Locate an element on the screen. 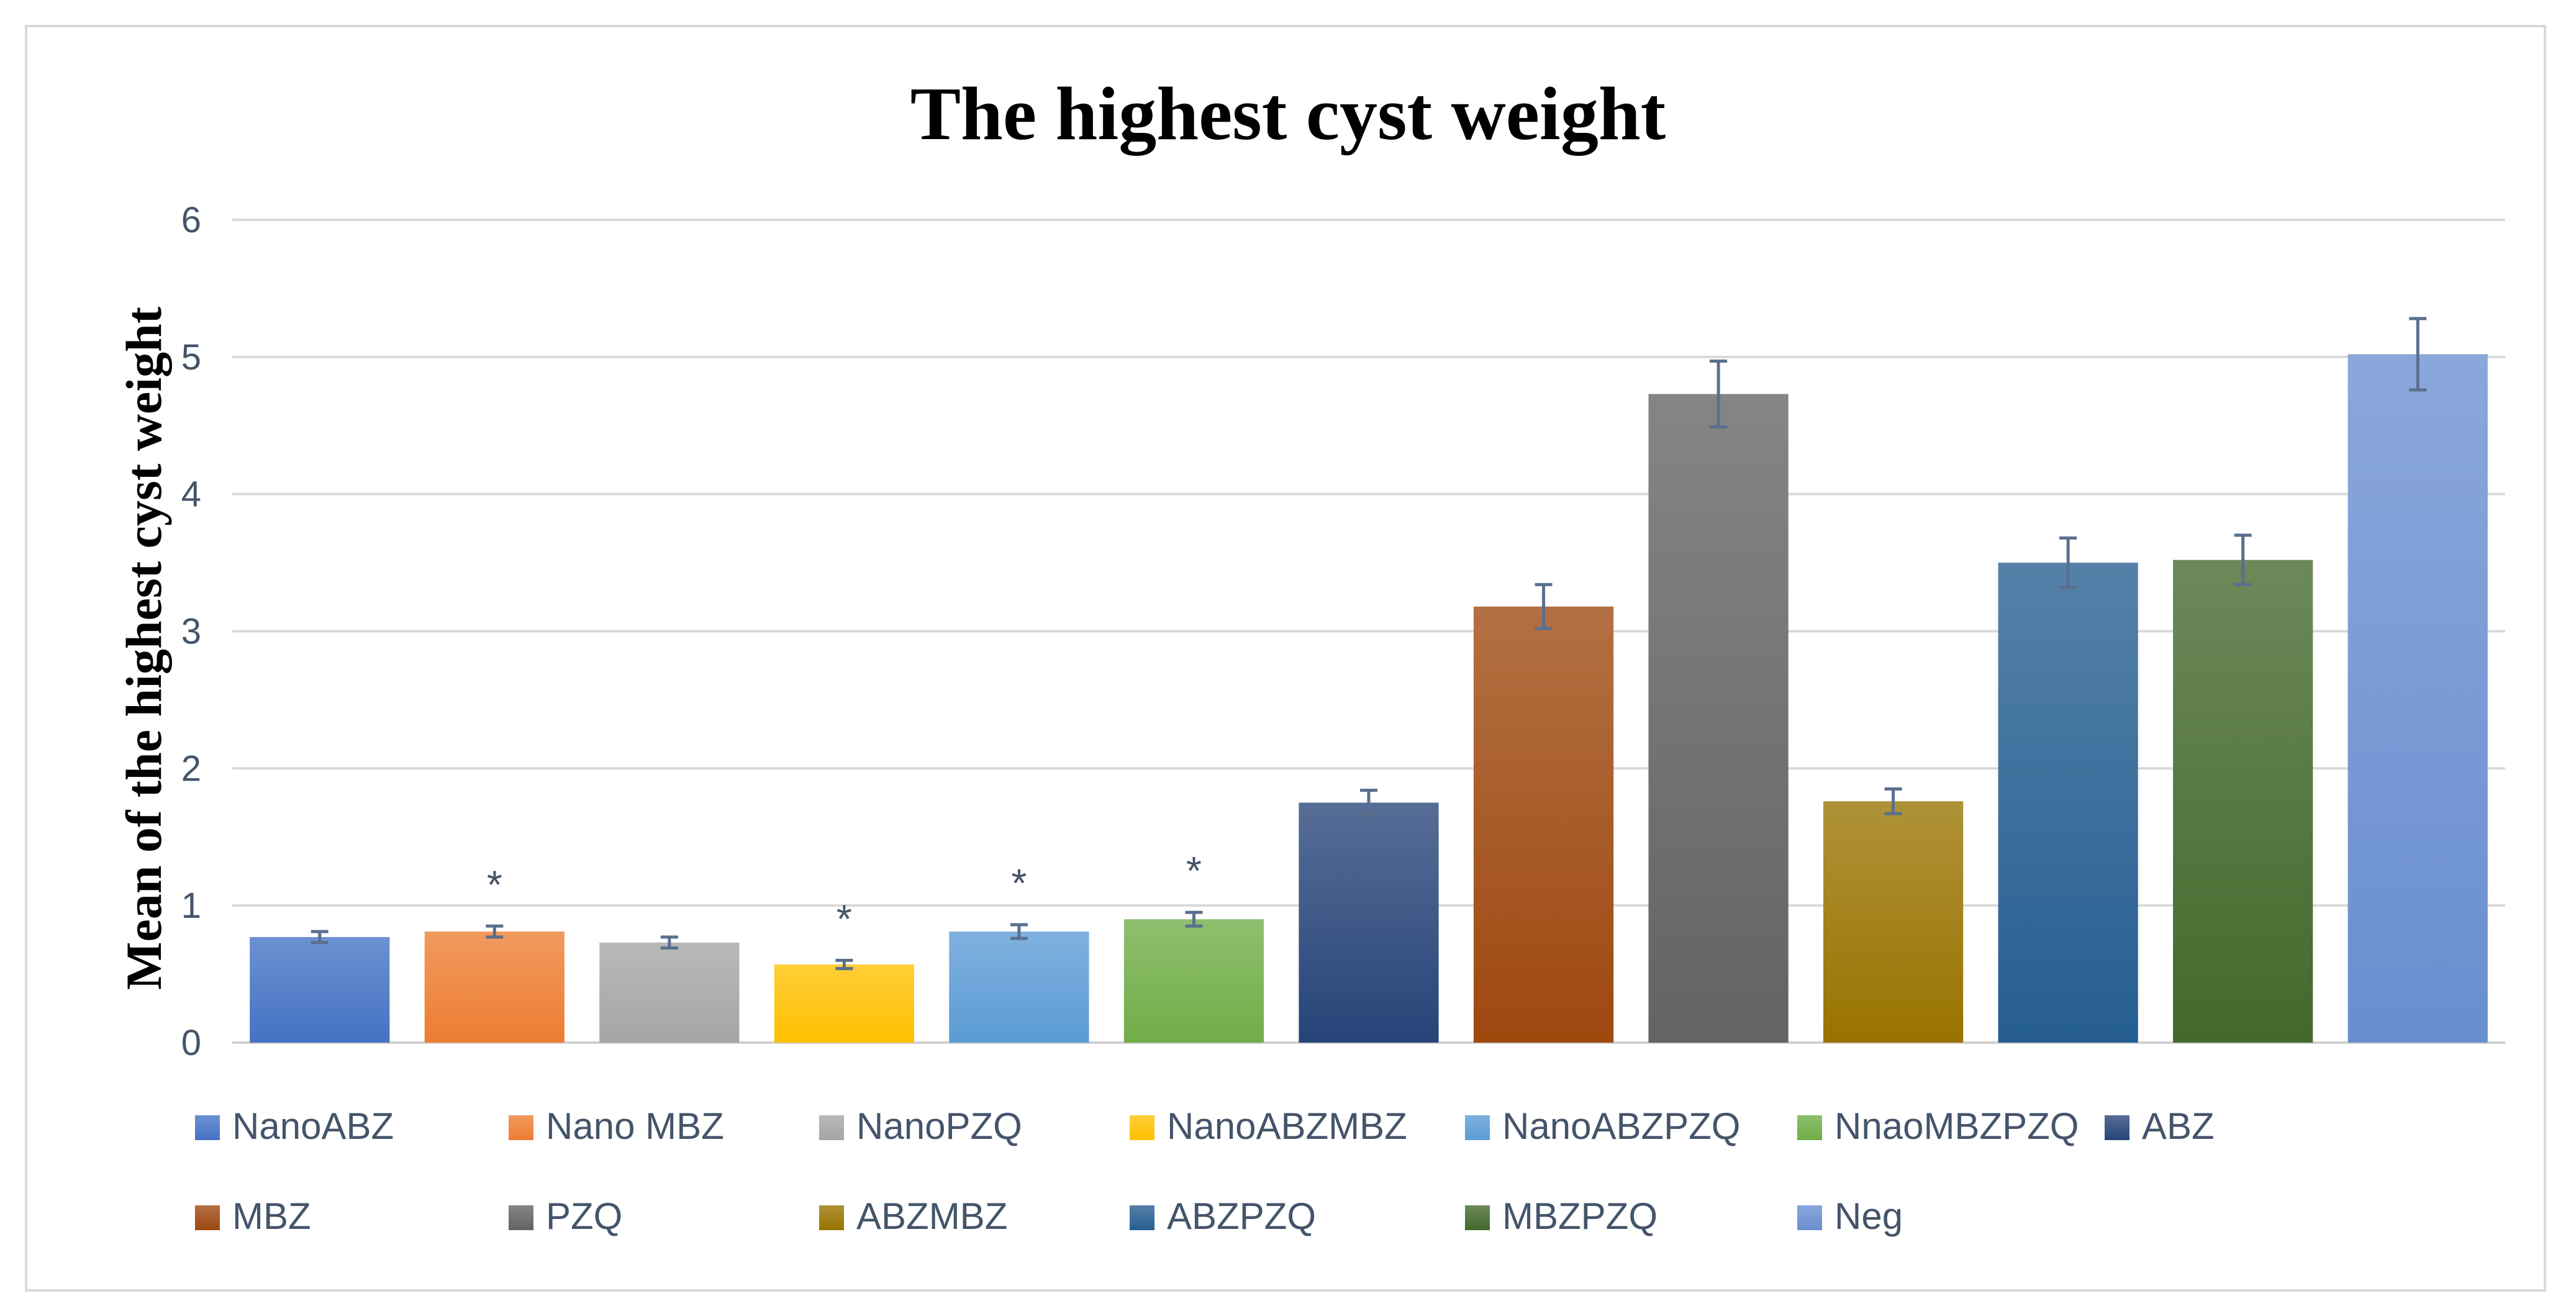  y-tick-label: 6 is located at coordinates (191, 220).